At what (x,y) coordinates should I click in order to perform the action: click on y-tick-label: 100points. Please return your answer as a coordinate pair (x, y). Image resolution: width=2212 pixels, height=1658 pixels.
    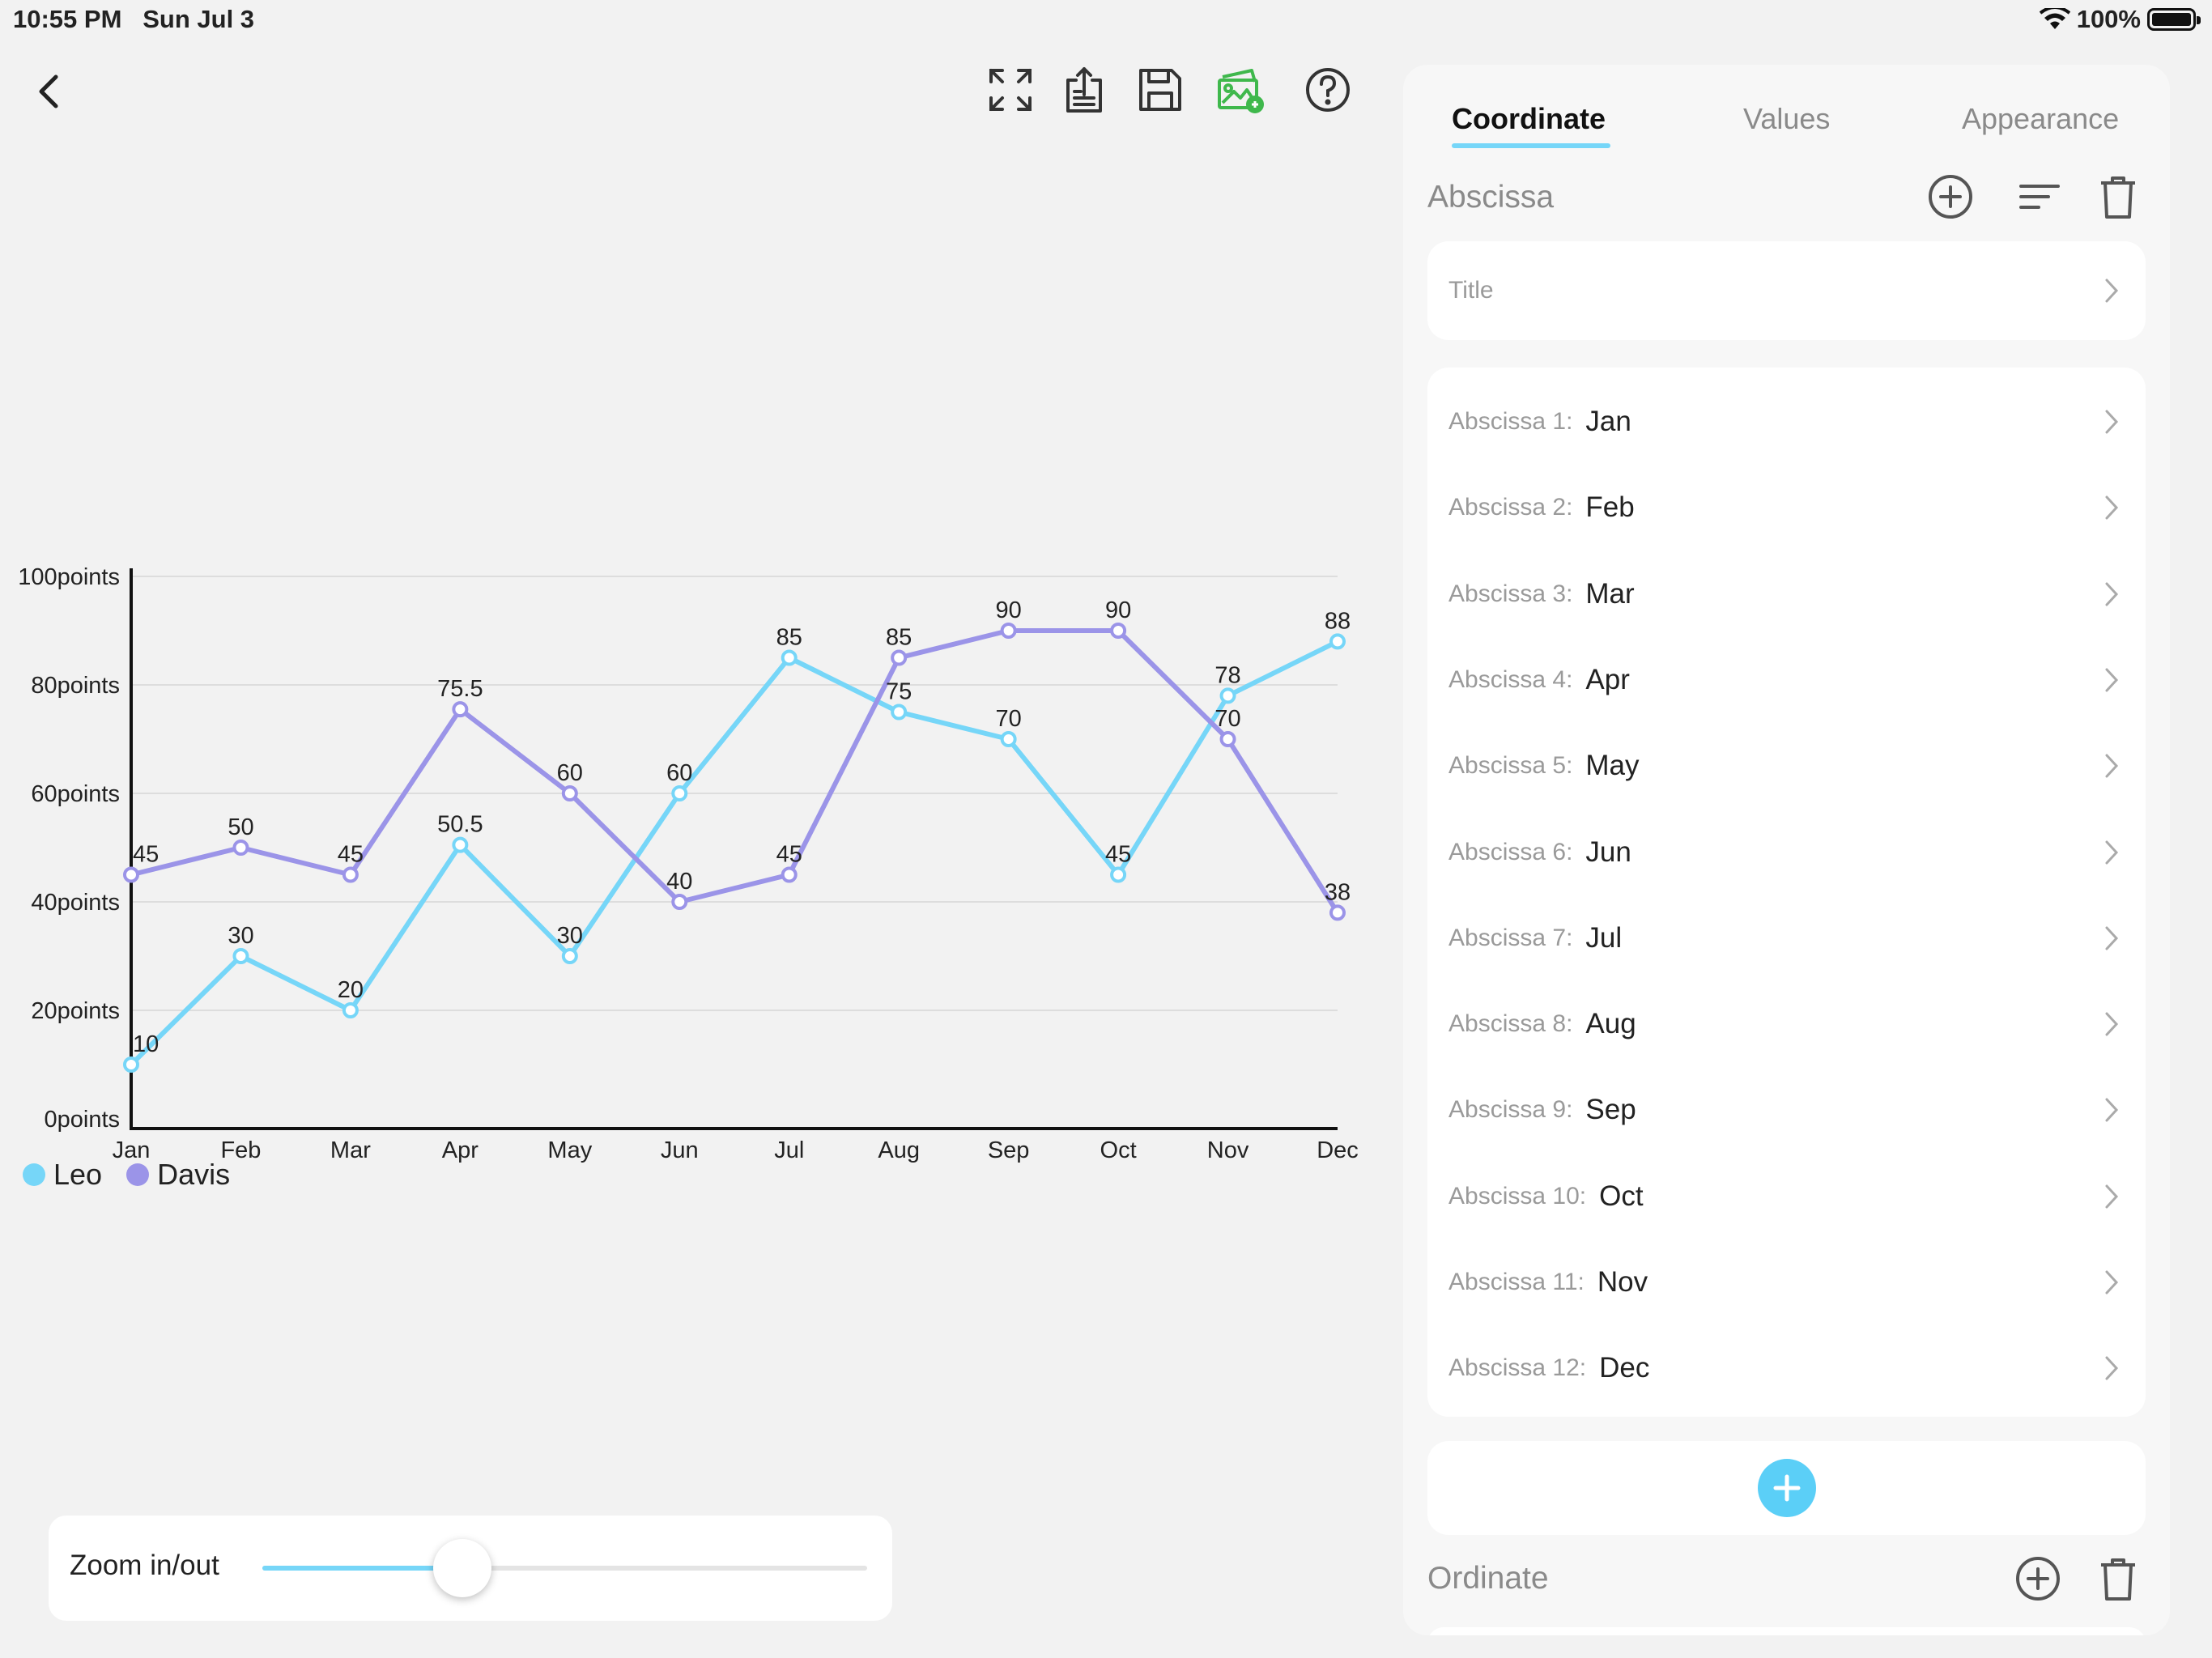
    Looking at the image, I should click on (69, 577).